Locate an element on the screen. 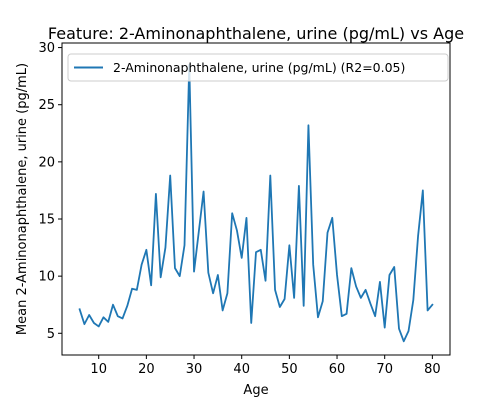 The height and width of the screenshot is (400, 500). x-axis-label: Age is located at coordinates (255, 390).